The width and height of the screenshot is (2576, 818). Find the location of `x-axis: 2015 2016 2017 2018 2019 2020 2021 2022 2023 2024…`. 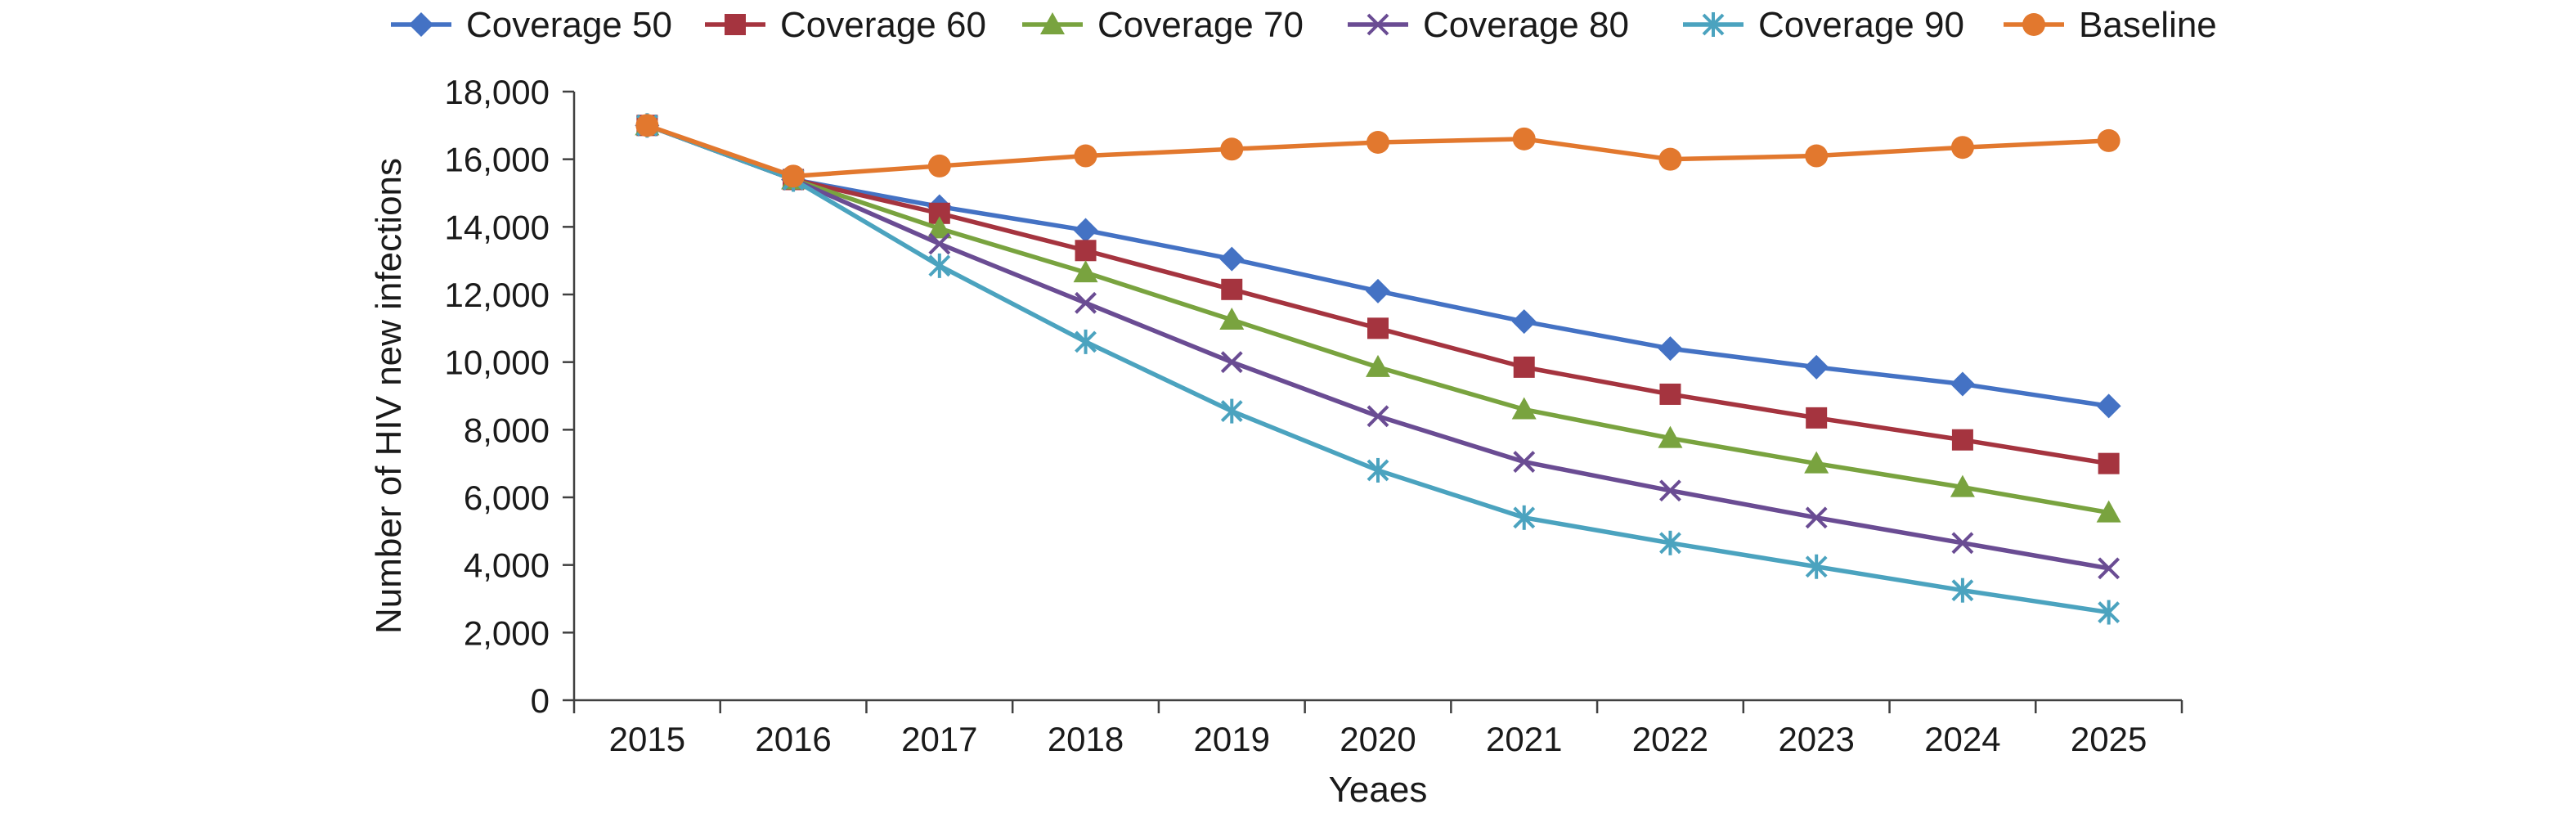

x-axis: 2015 2016 2017 2018 2019 2020 2021 2022 2023 2024… is located at coordinates (1378, 728).